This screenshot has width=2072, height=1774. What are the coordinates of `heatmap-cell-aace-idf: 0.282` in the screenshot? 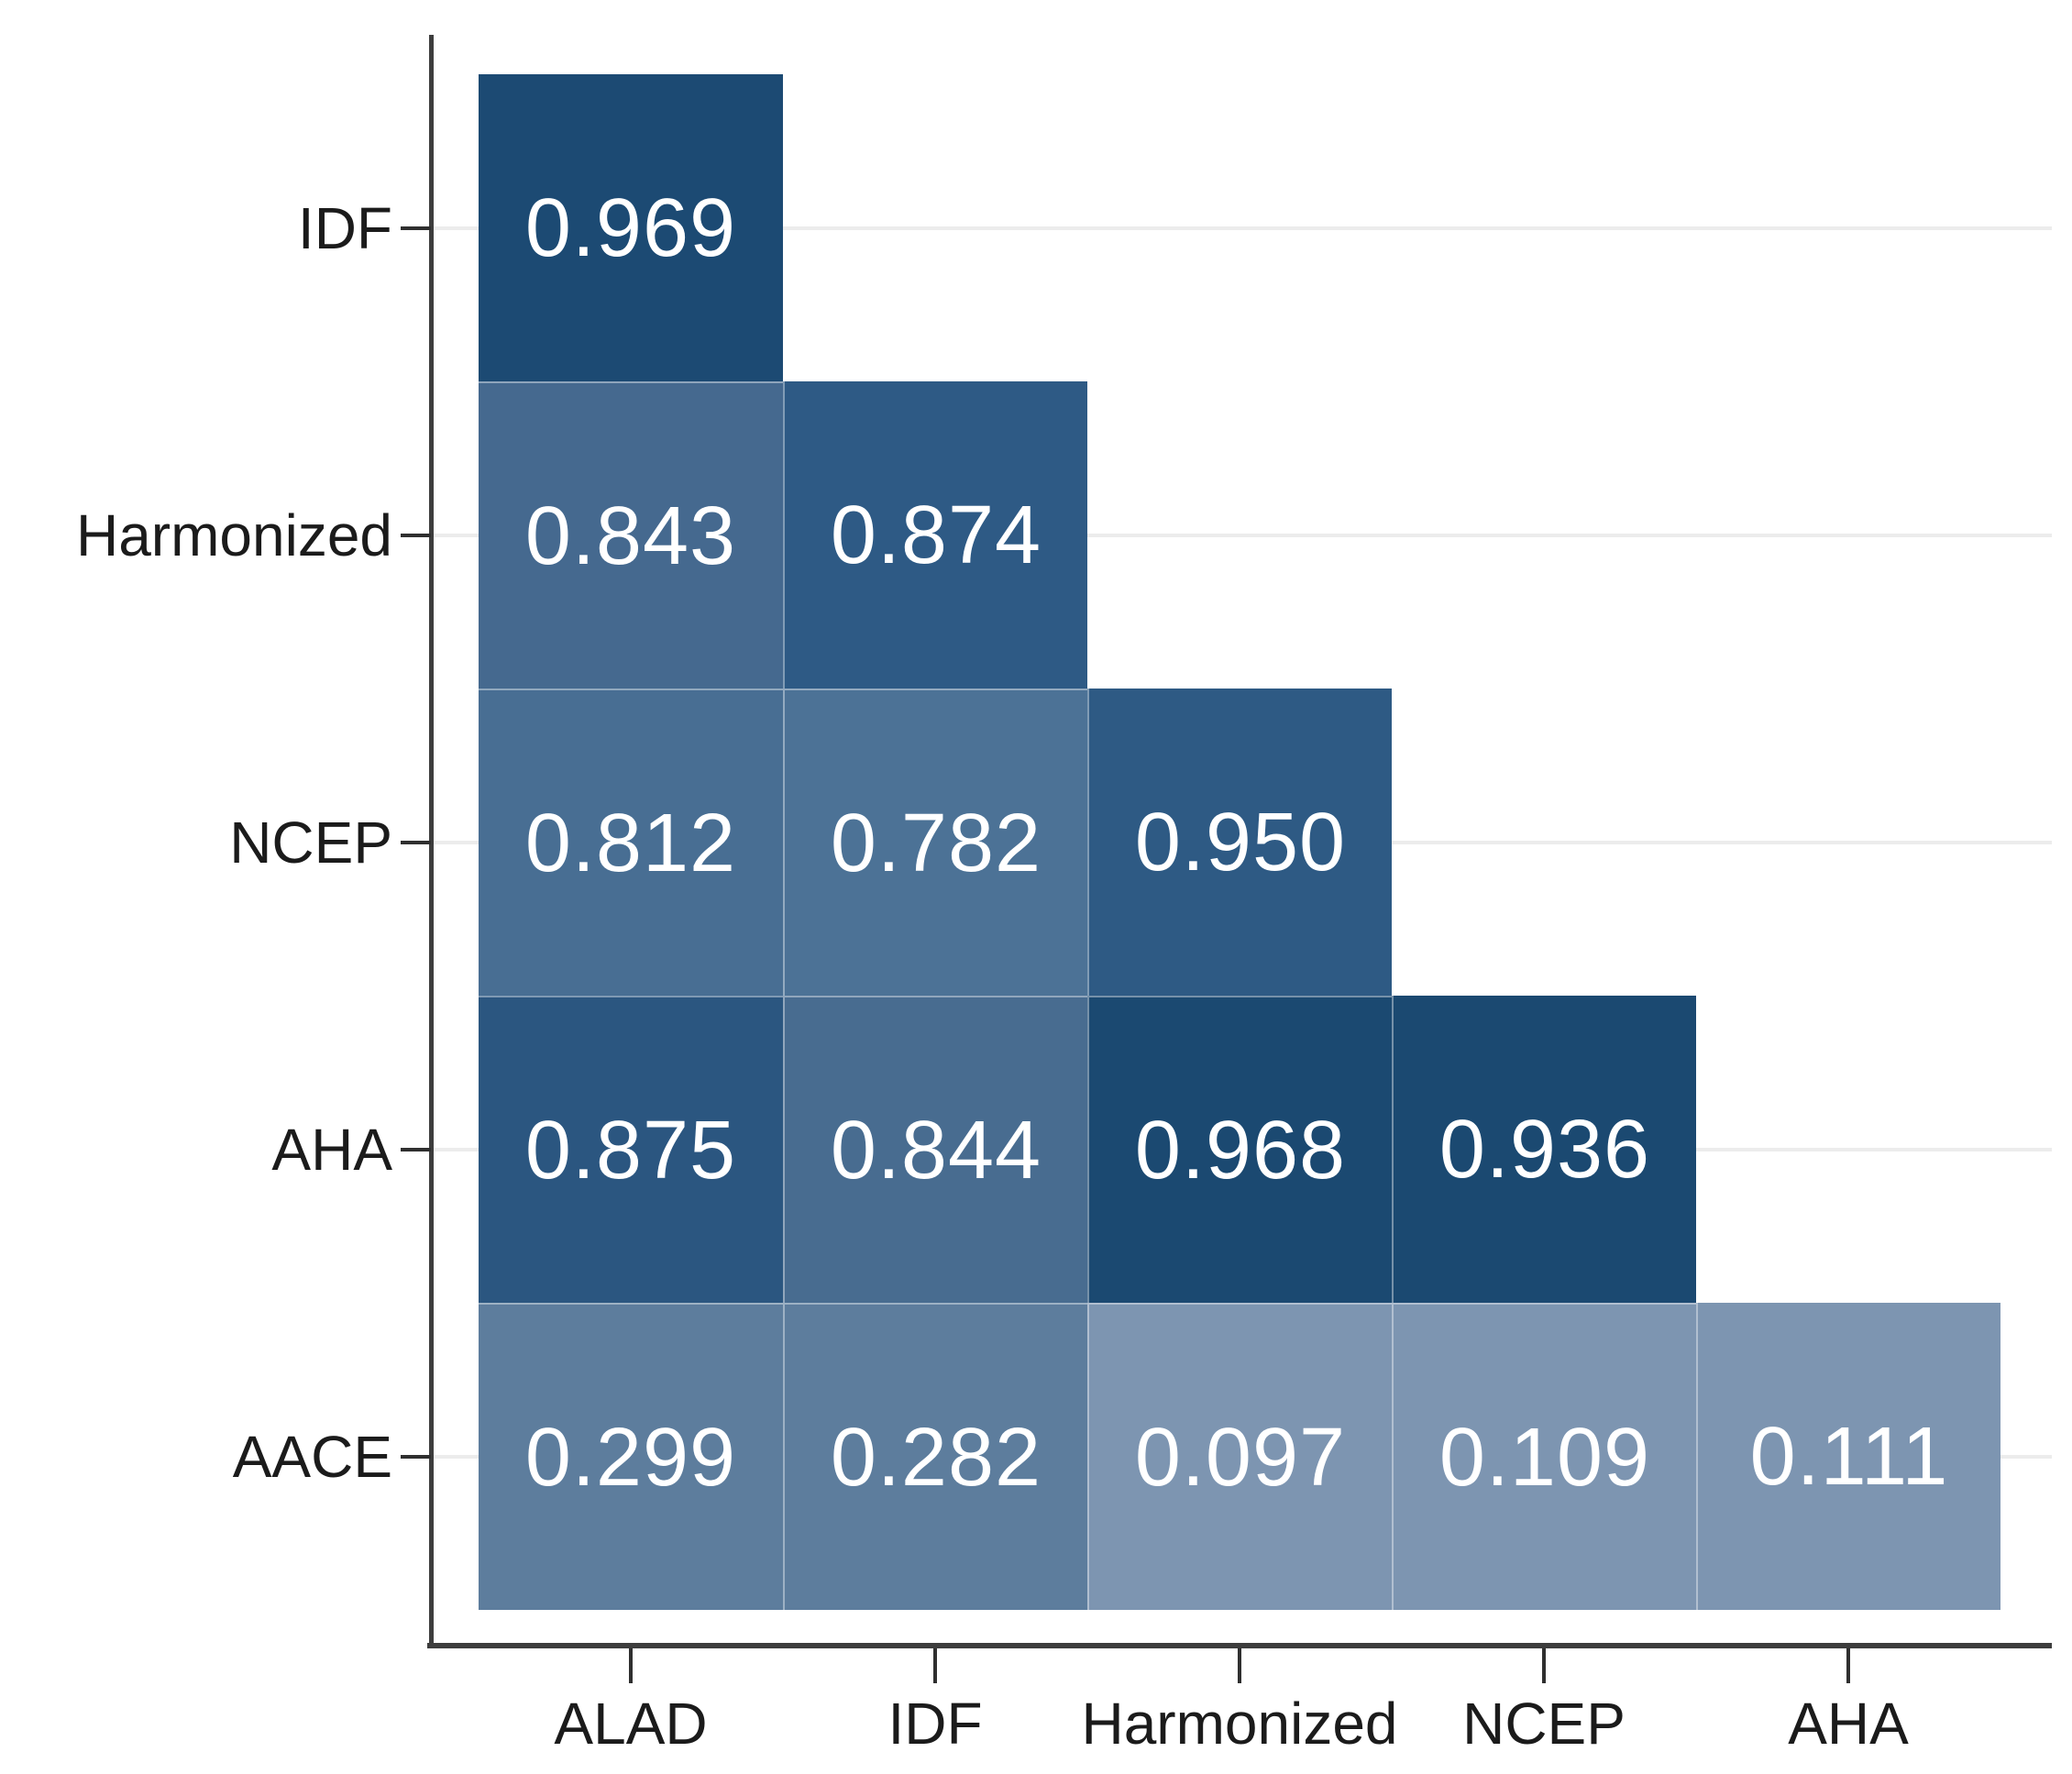 It's located at (935, 1456).